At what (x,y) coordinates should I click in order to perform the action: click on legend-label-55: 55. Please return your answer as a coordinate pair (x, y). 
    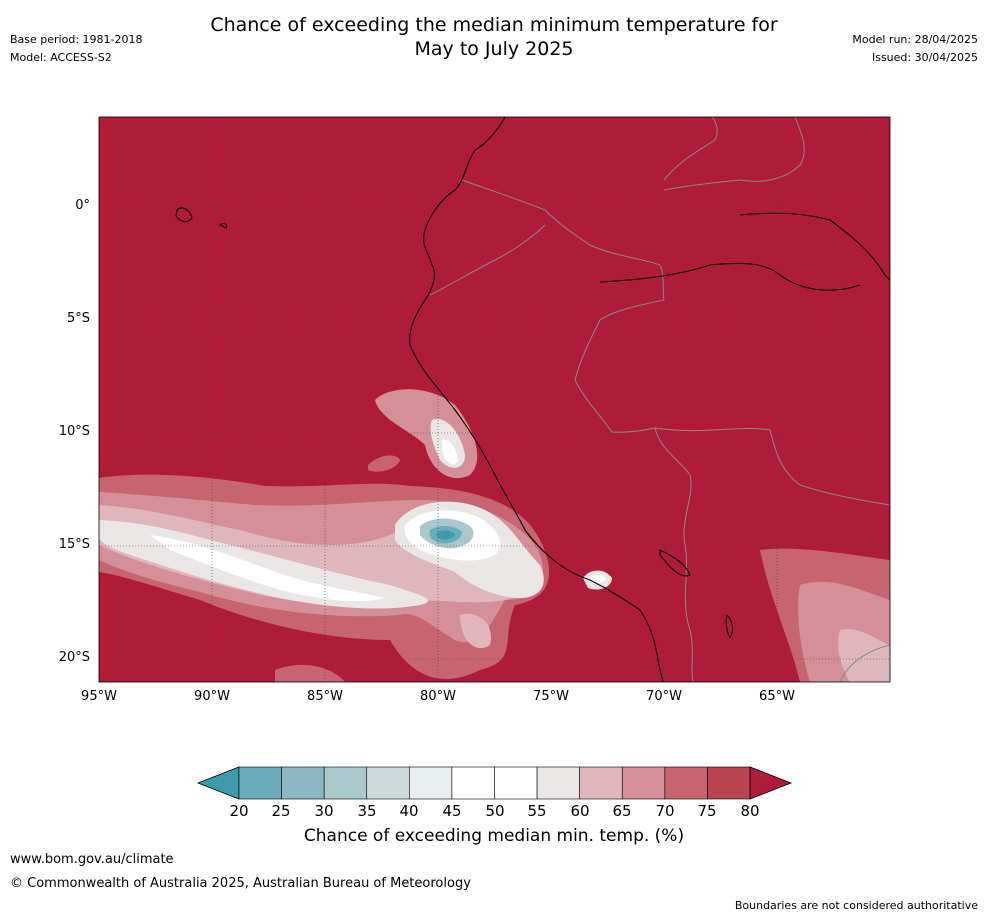
    Looking at the image, I should click on (537, 811).